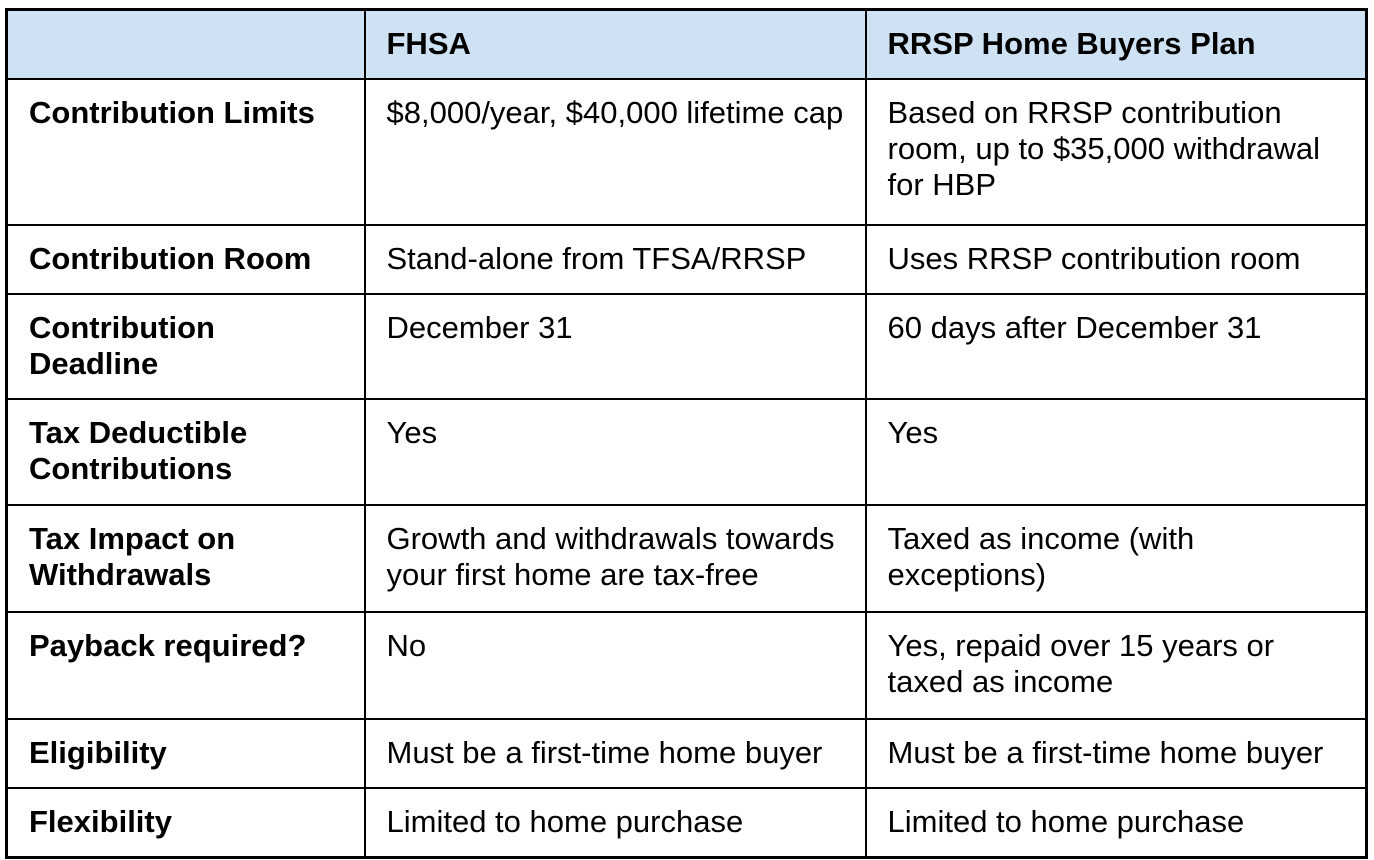  I want to click on cell-fhsa: No, so click(615, 665).